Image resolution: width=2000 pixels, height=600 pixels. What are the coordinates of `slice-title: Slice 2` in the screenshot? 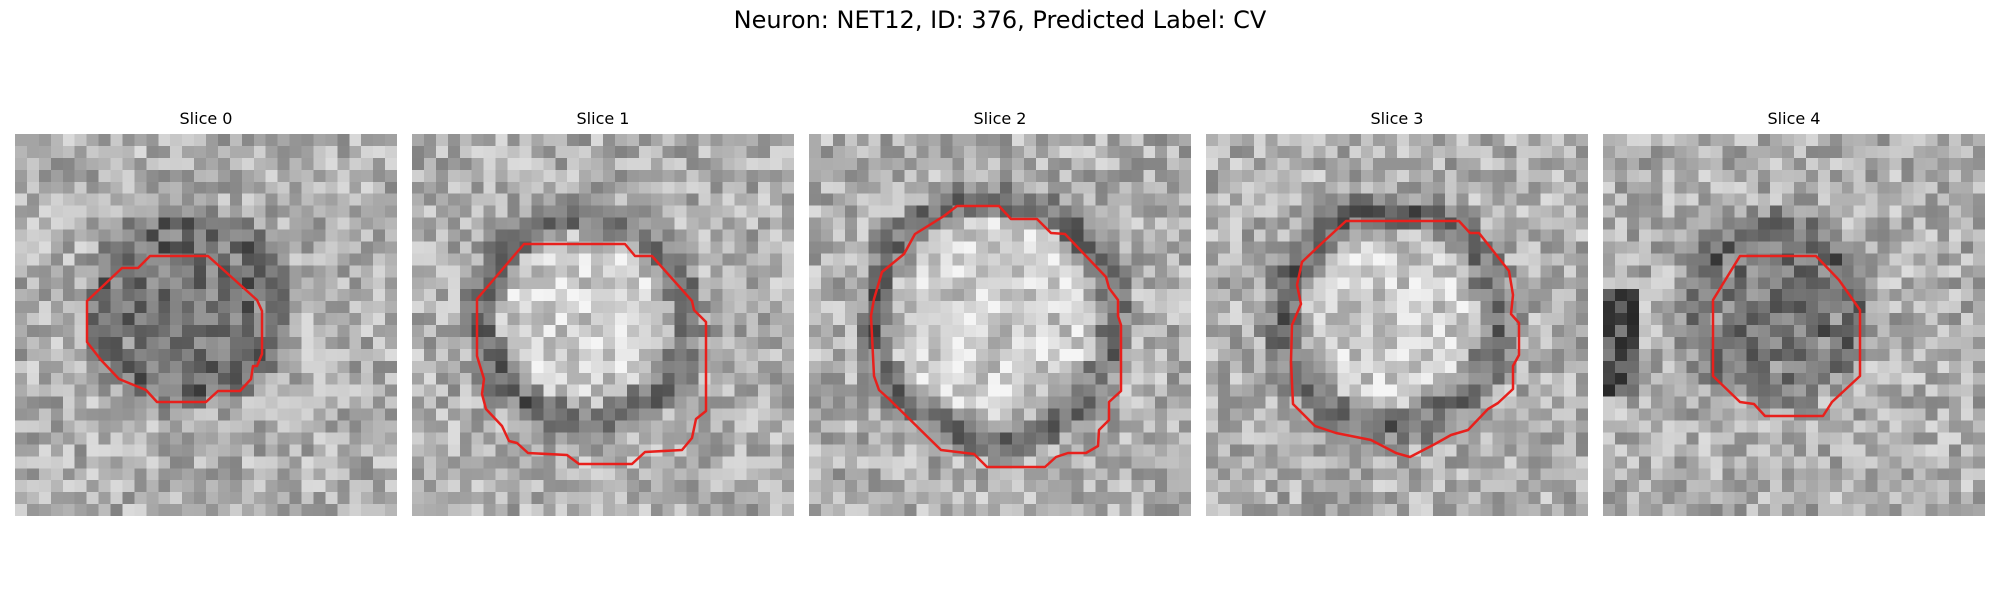 It's located at (1000, 118).